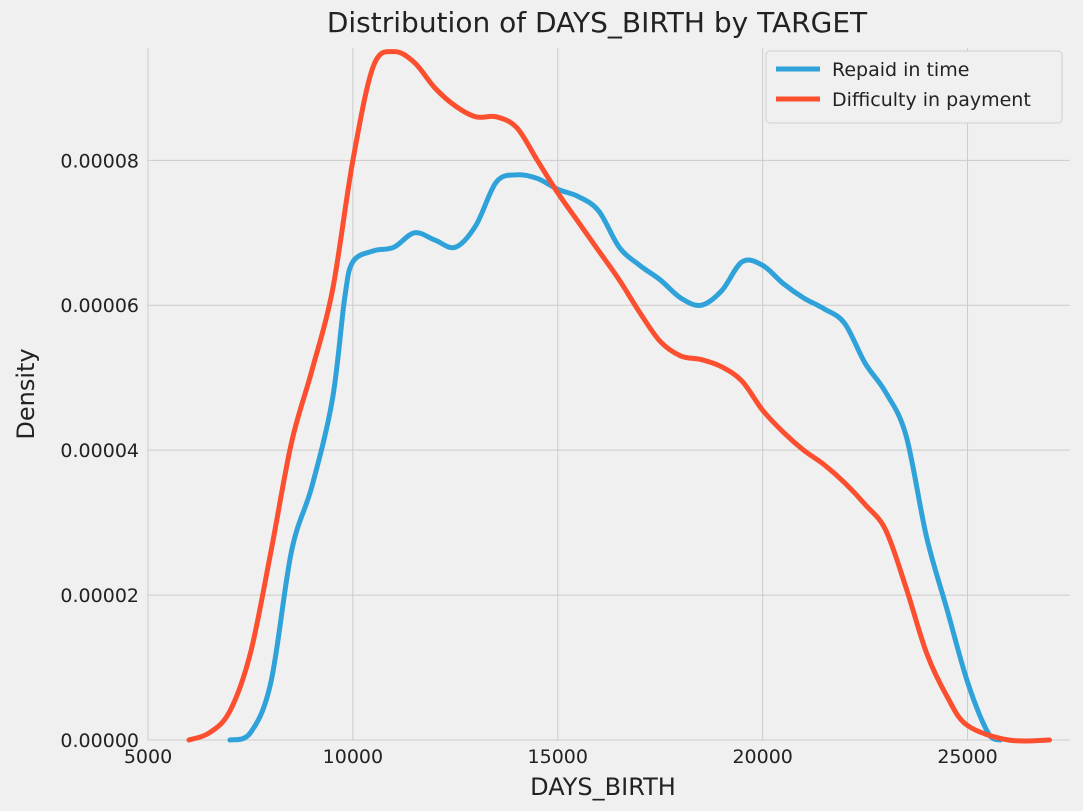 This screenshot has height=811, width=1083. I want to click on legend-box, so click(914, 87).